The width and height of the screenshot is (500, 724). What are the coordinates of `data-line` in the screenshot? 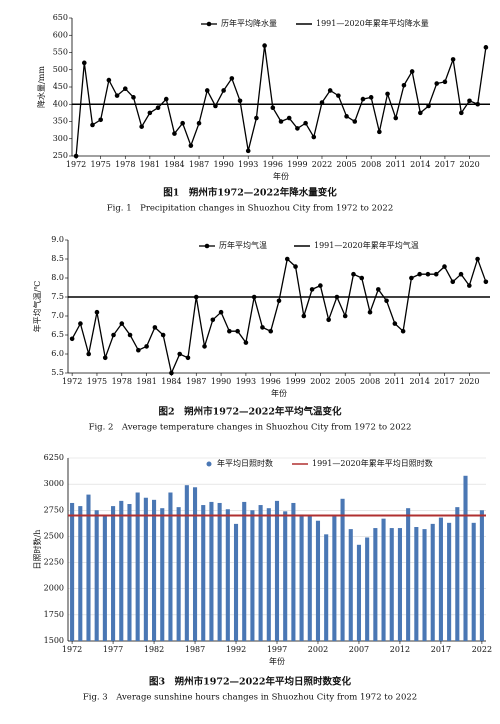 It's located at (281, 101).